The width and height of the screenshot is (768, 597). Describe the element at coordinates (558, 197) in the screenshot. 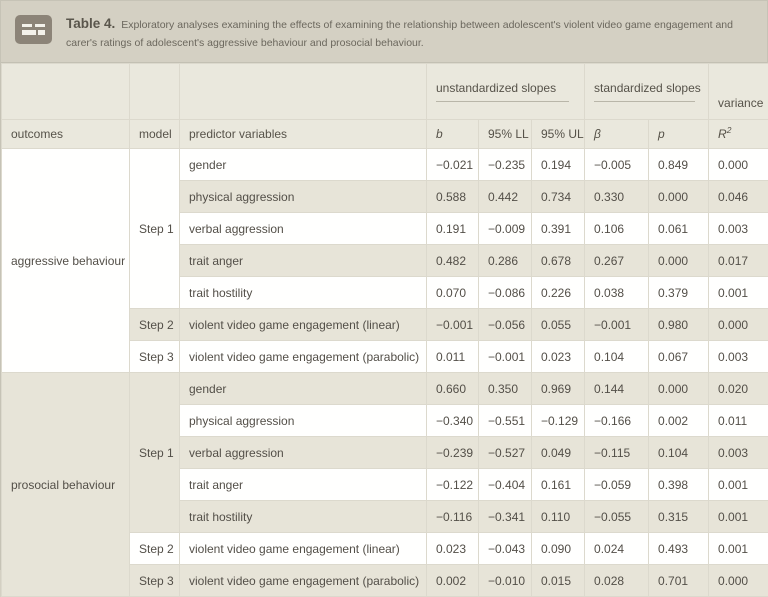

I see `cell-ul: 0.734` at that location.